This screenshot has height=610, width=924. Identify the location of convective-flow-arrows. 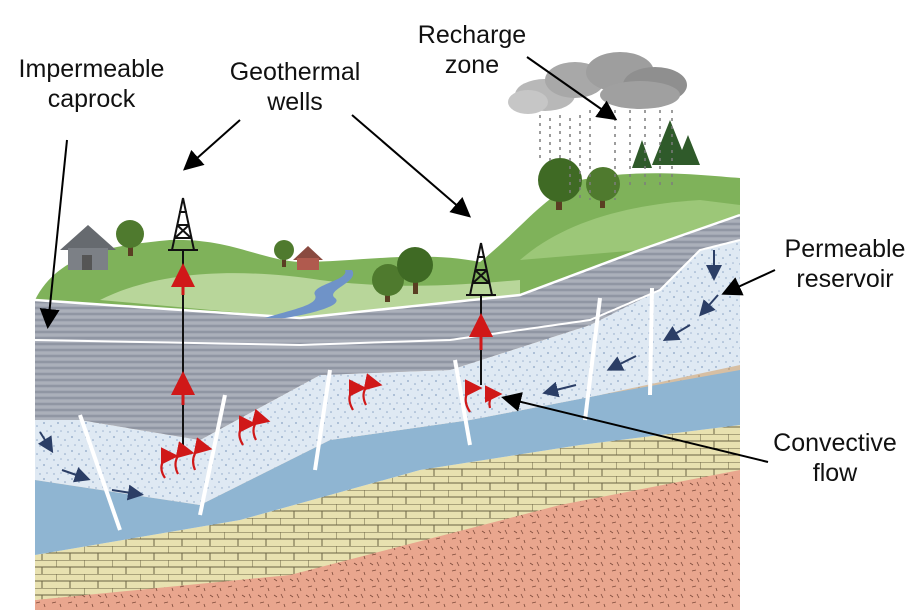
(331, 426).